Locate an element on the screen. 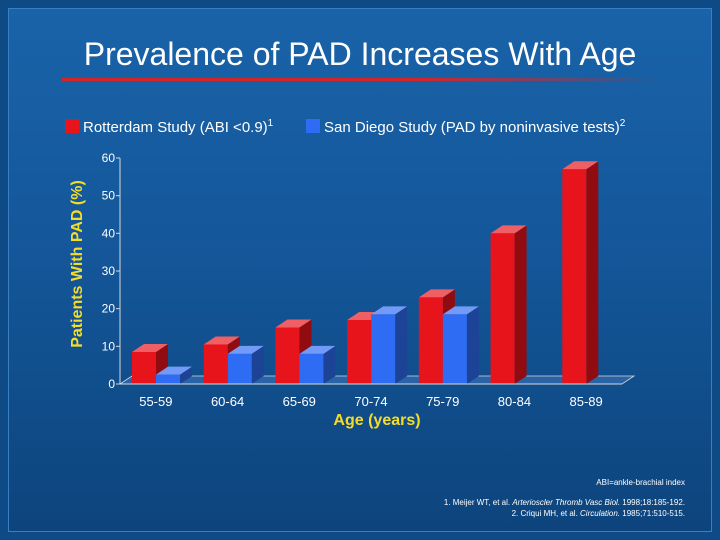  y-tick-label-3: 30 is located at coordinates (109, 271).